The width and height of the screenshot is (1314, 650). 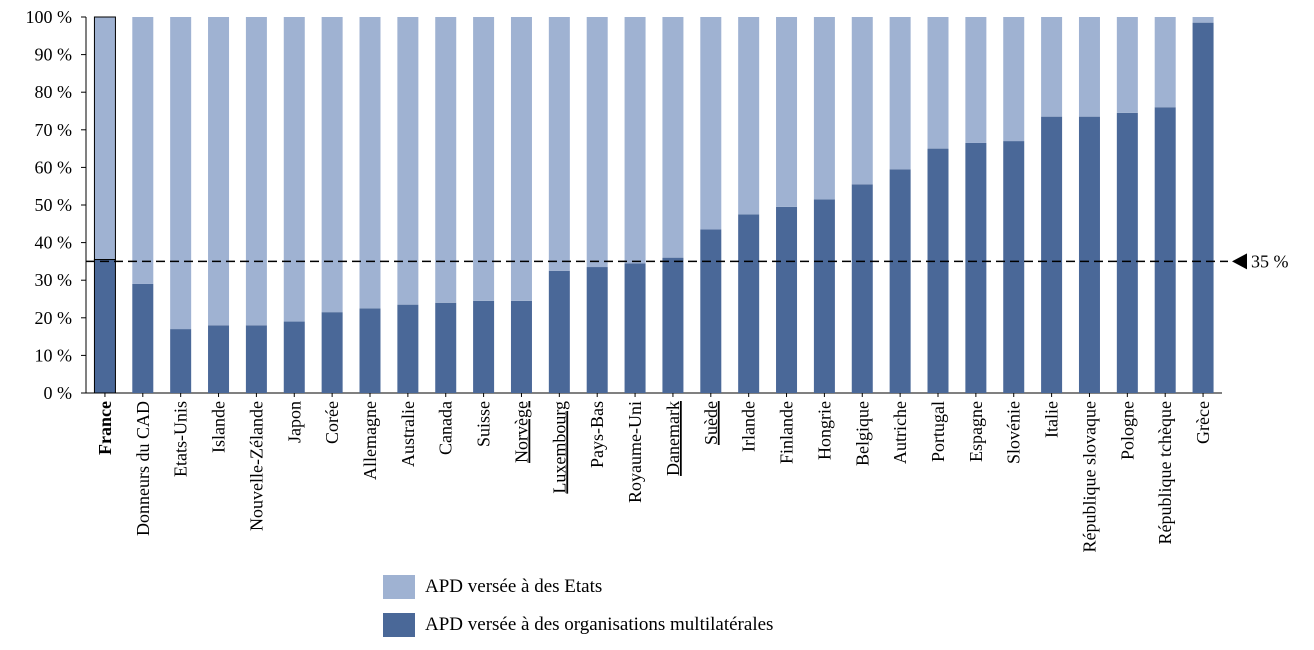 I want to click on x-tick-label: Luxembourg, so click(x=559, y=447).